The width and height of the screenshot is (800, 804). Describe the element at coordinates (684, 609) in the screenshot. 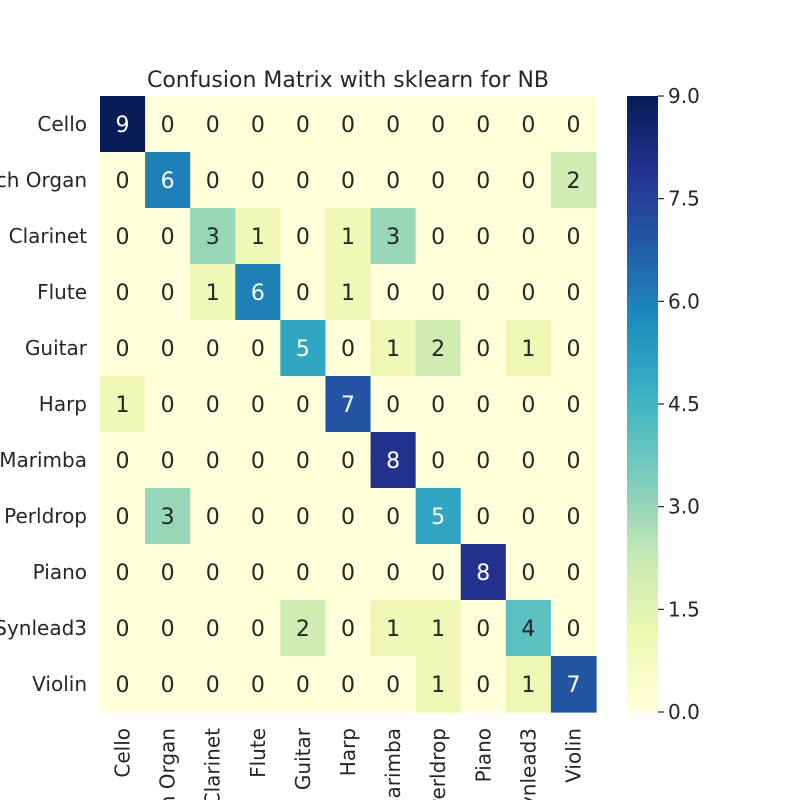

I see `colorbar-tick-label: 1.5` at that location.